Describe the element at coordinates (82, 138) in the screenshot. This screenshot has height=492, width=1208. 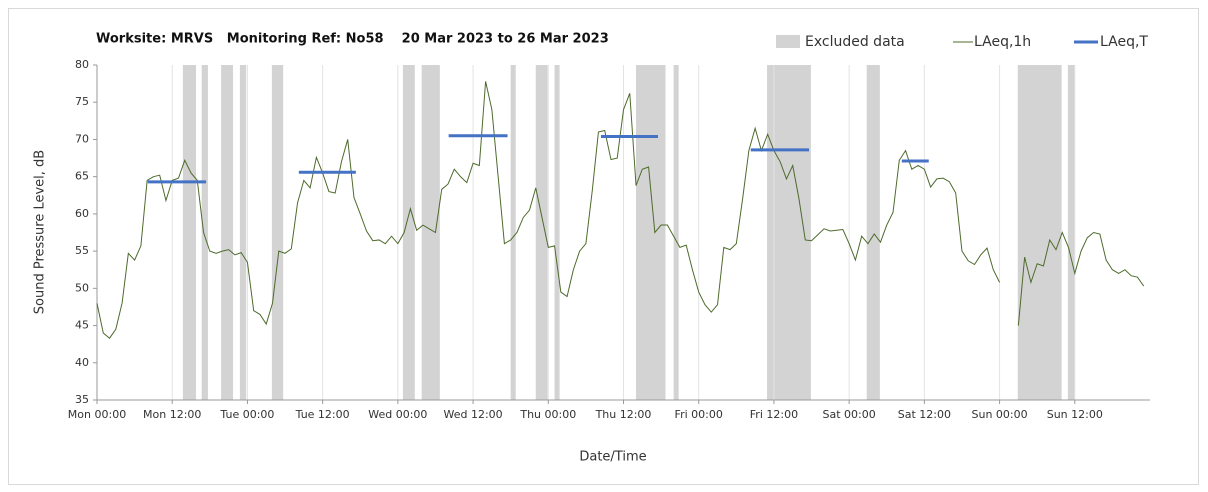
I see `y-tick-label: 70` at that location.